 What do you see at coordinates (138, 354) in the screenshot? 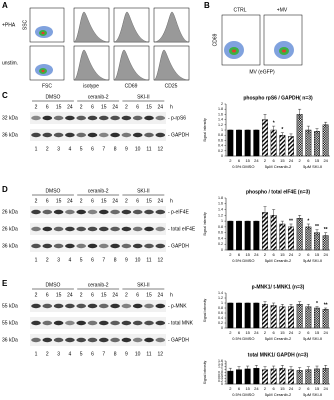
I see `lane-number: 10` at bounding box center [138, 354].